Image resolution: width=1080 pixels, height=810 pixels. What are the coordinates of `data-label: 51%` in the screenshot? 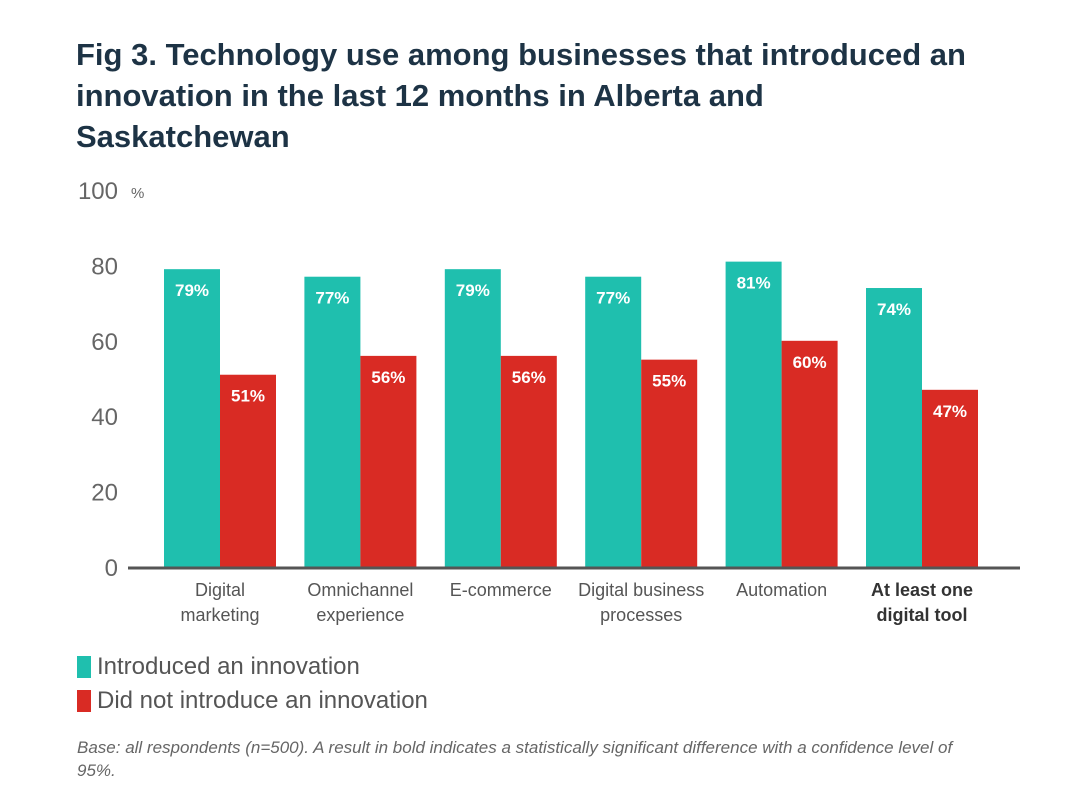 It's located at (248, 396).